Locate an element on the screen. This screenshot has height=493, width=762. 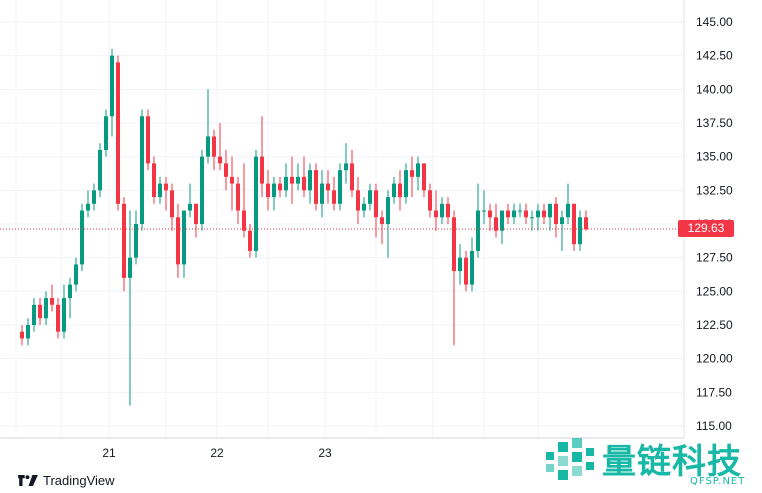
x-tick-label: 23 is located at coordinates (325, 453).